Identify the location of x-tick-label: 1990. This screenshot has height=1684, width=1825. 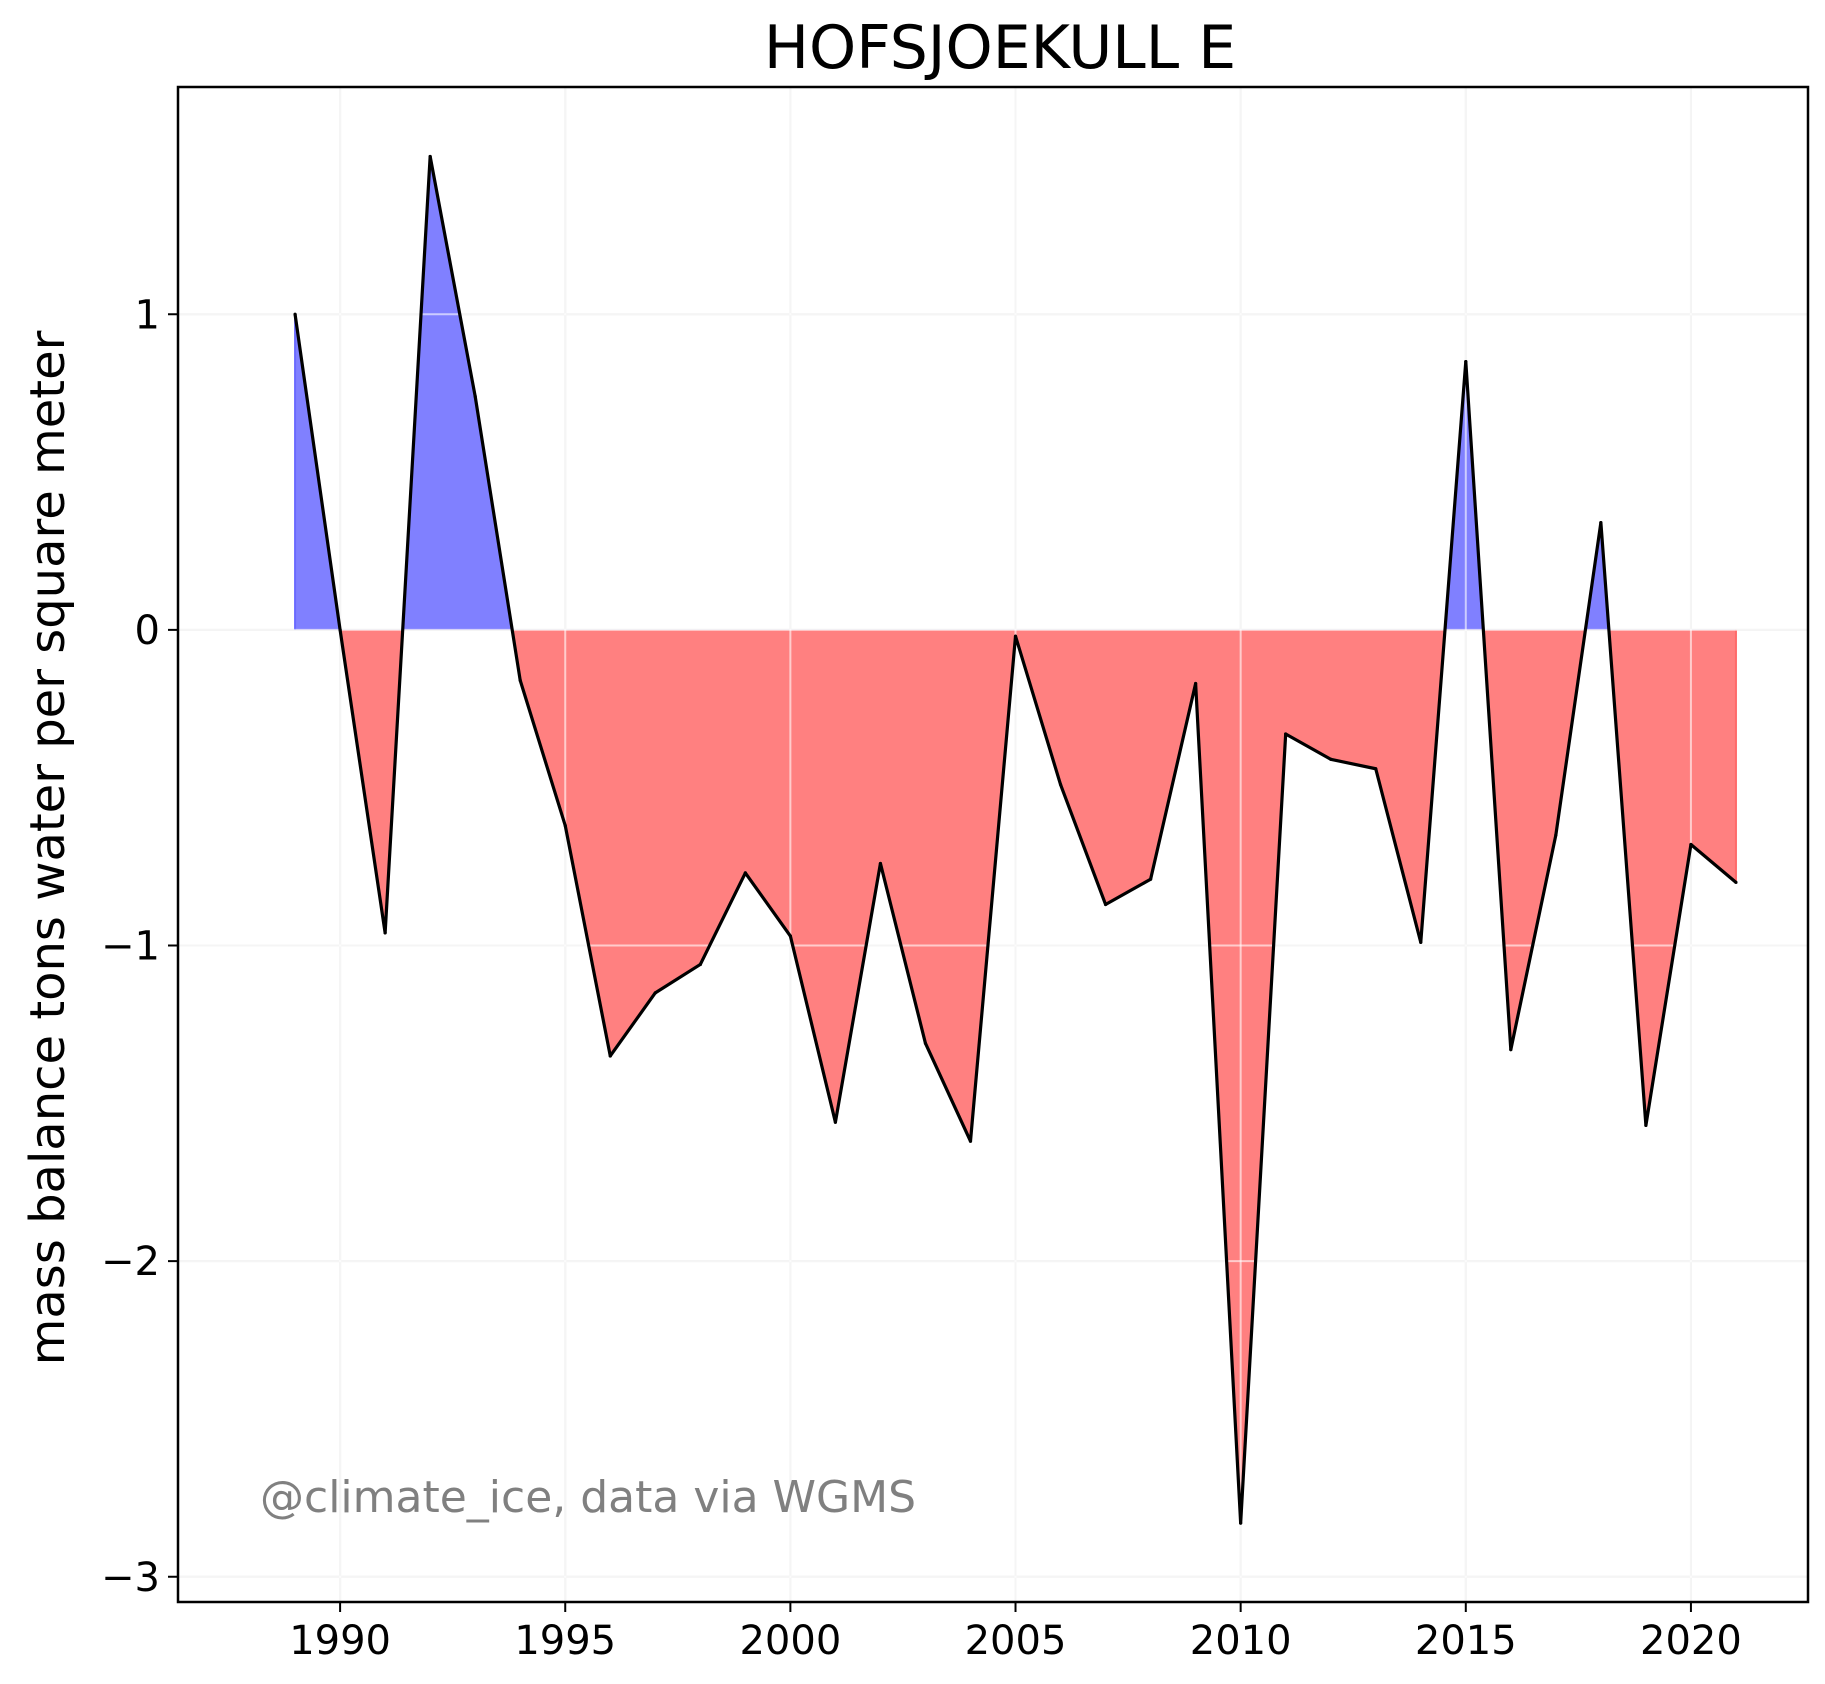
(340, 1641).